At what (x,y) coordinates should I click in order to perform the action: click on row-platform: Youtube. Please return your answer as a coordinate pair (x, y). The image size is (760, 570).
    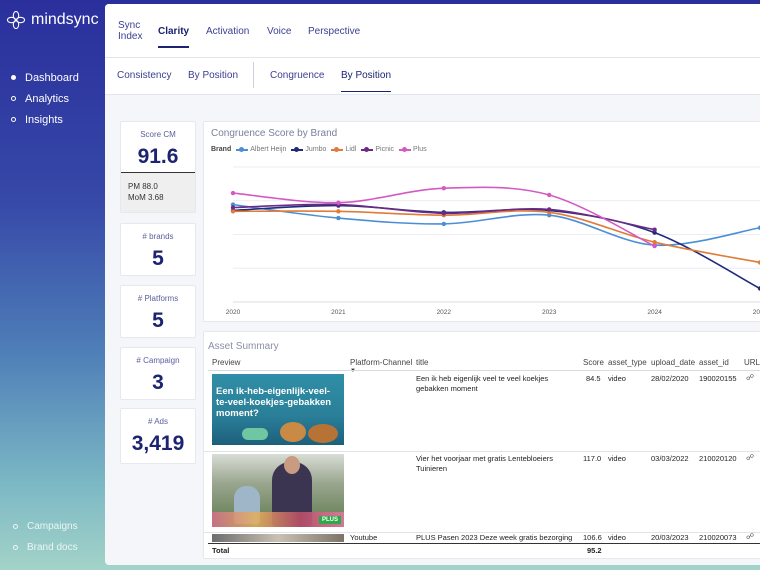
    Looking at the image, I should click on (364, 537).